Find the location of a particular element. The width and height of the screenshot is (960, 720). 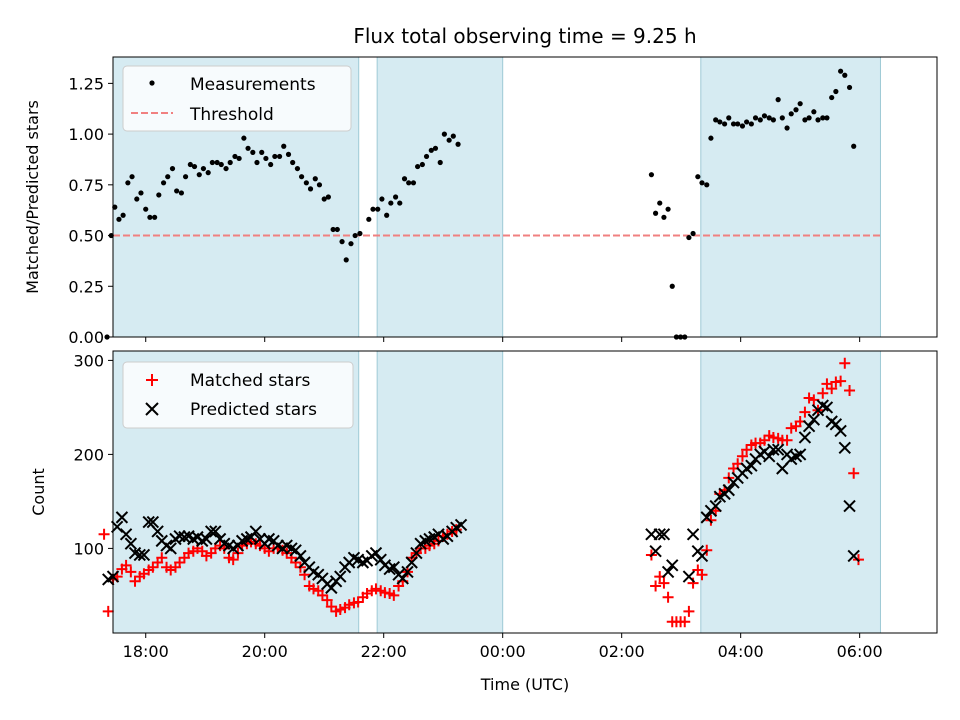

top-y-tick-label: 0.50 is located at coordinates (86, 236).